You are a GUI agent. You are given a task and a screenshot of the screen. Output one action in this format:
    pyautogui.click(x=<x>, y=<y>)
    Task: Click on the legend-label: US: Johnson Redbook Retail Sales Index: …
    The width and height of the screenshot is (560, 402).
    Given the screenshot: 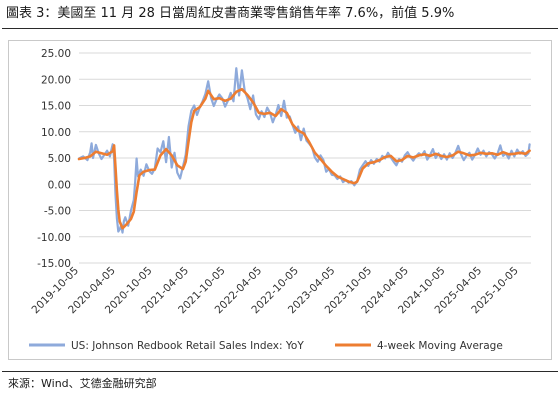 What is the action you would take?
    pyautogui.click(x=187, y=346)
    